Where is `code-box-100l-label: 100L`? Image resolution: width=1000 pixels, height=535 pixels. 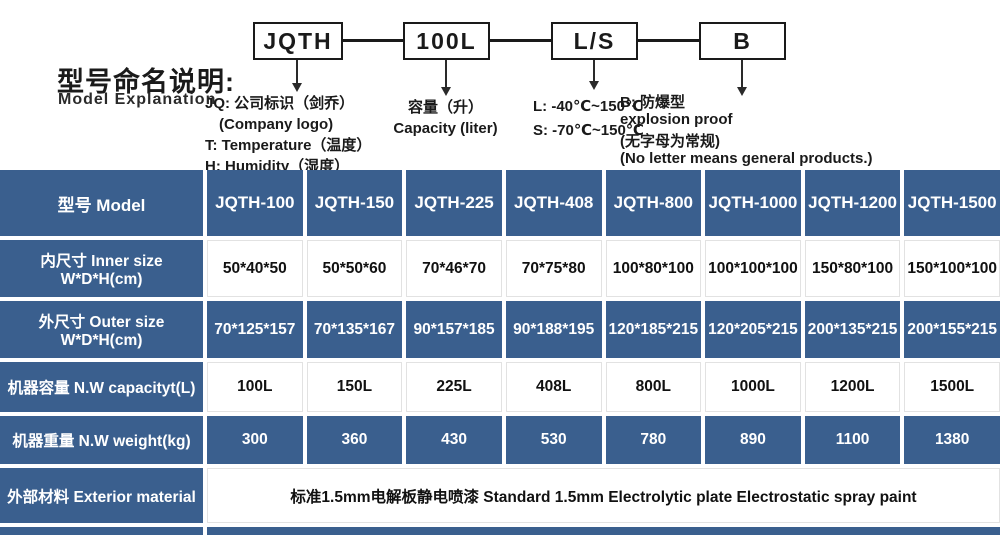
code-box-100l-label: 100L is located at coordinates (446, 40).